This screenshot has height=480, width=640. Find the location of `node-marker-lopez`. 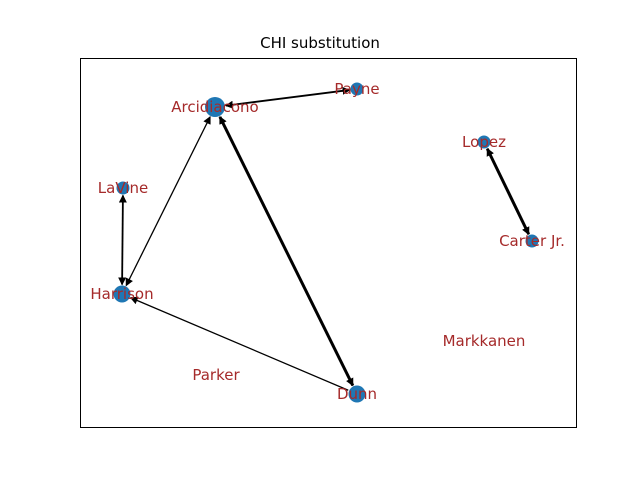

node-marker-lopez is located at coordinates (484, 142).